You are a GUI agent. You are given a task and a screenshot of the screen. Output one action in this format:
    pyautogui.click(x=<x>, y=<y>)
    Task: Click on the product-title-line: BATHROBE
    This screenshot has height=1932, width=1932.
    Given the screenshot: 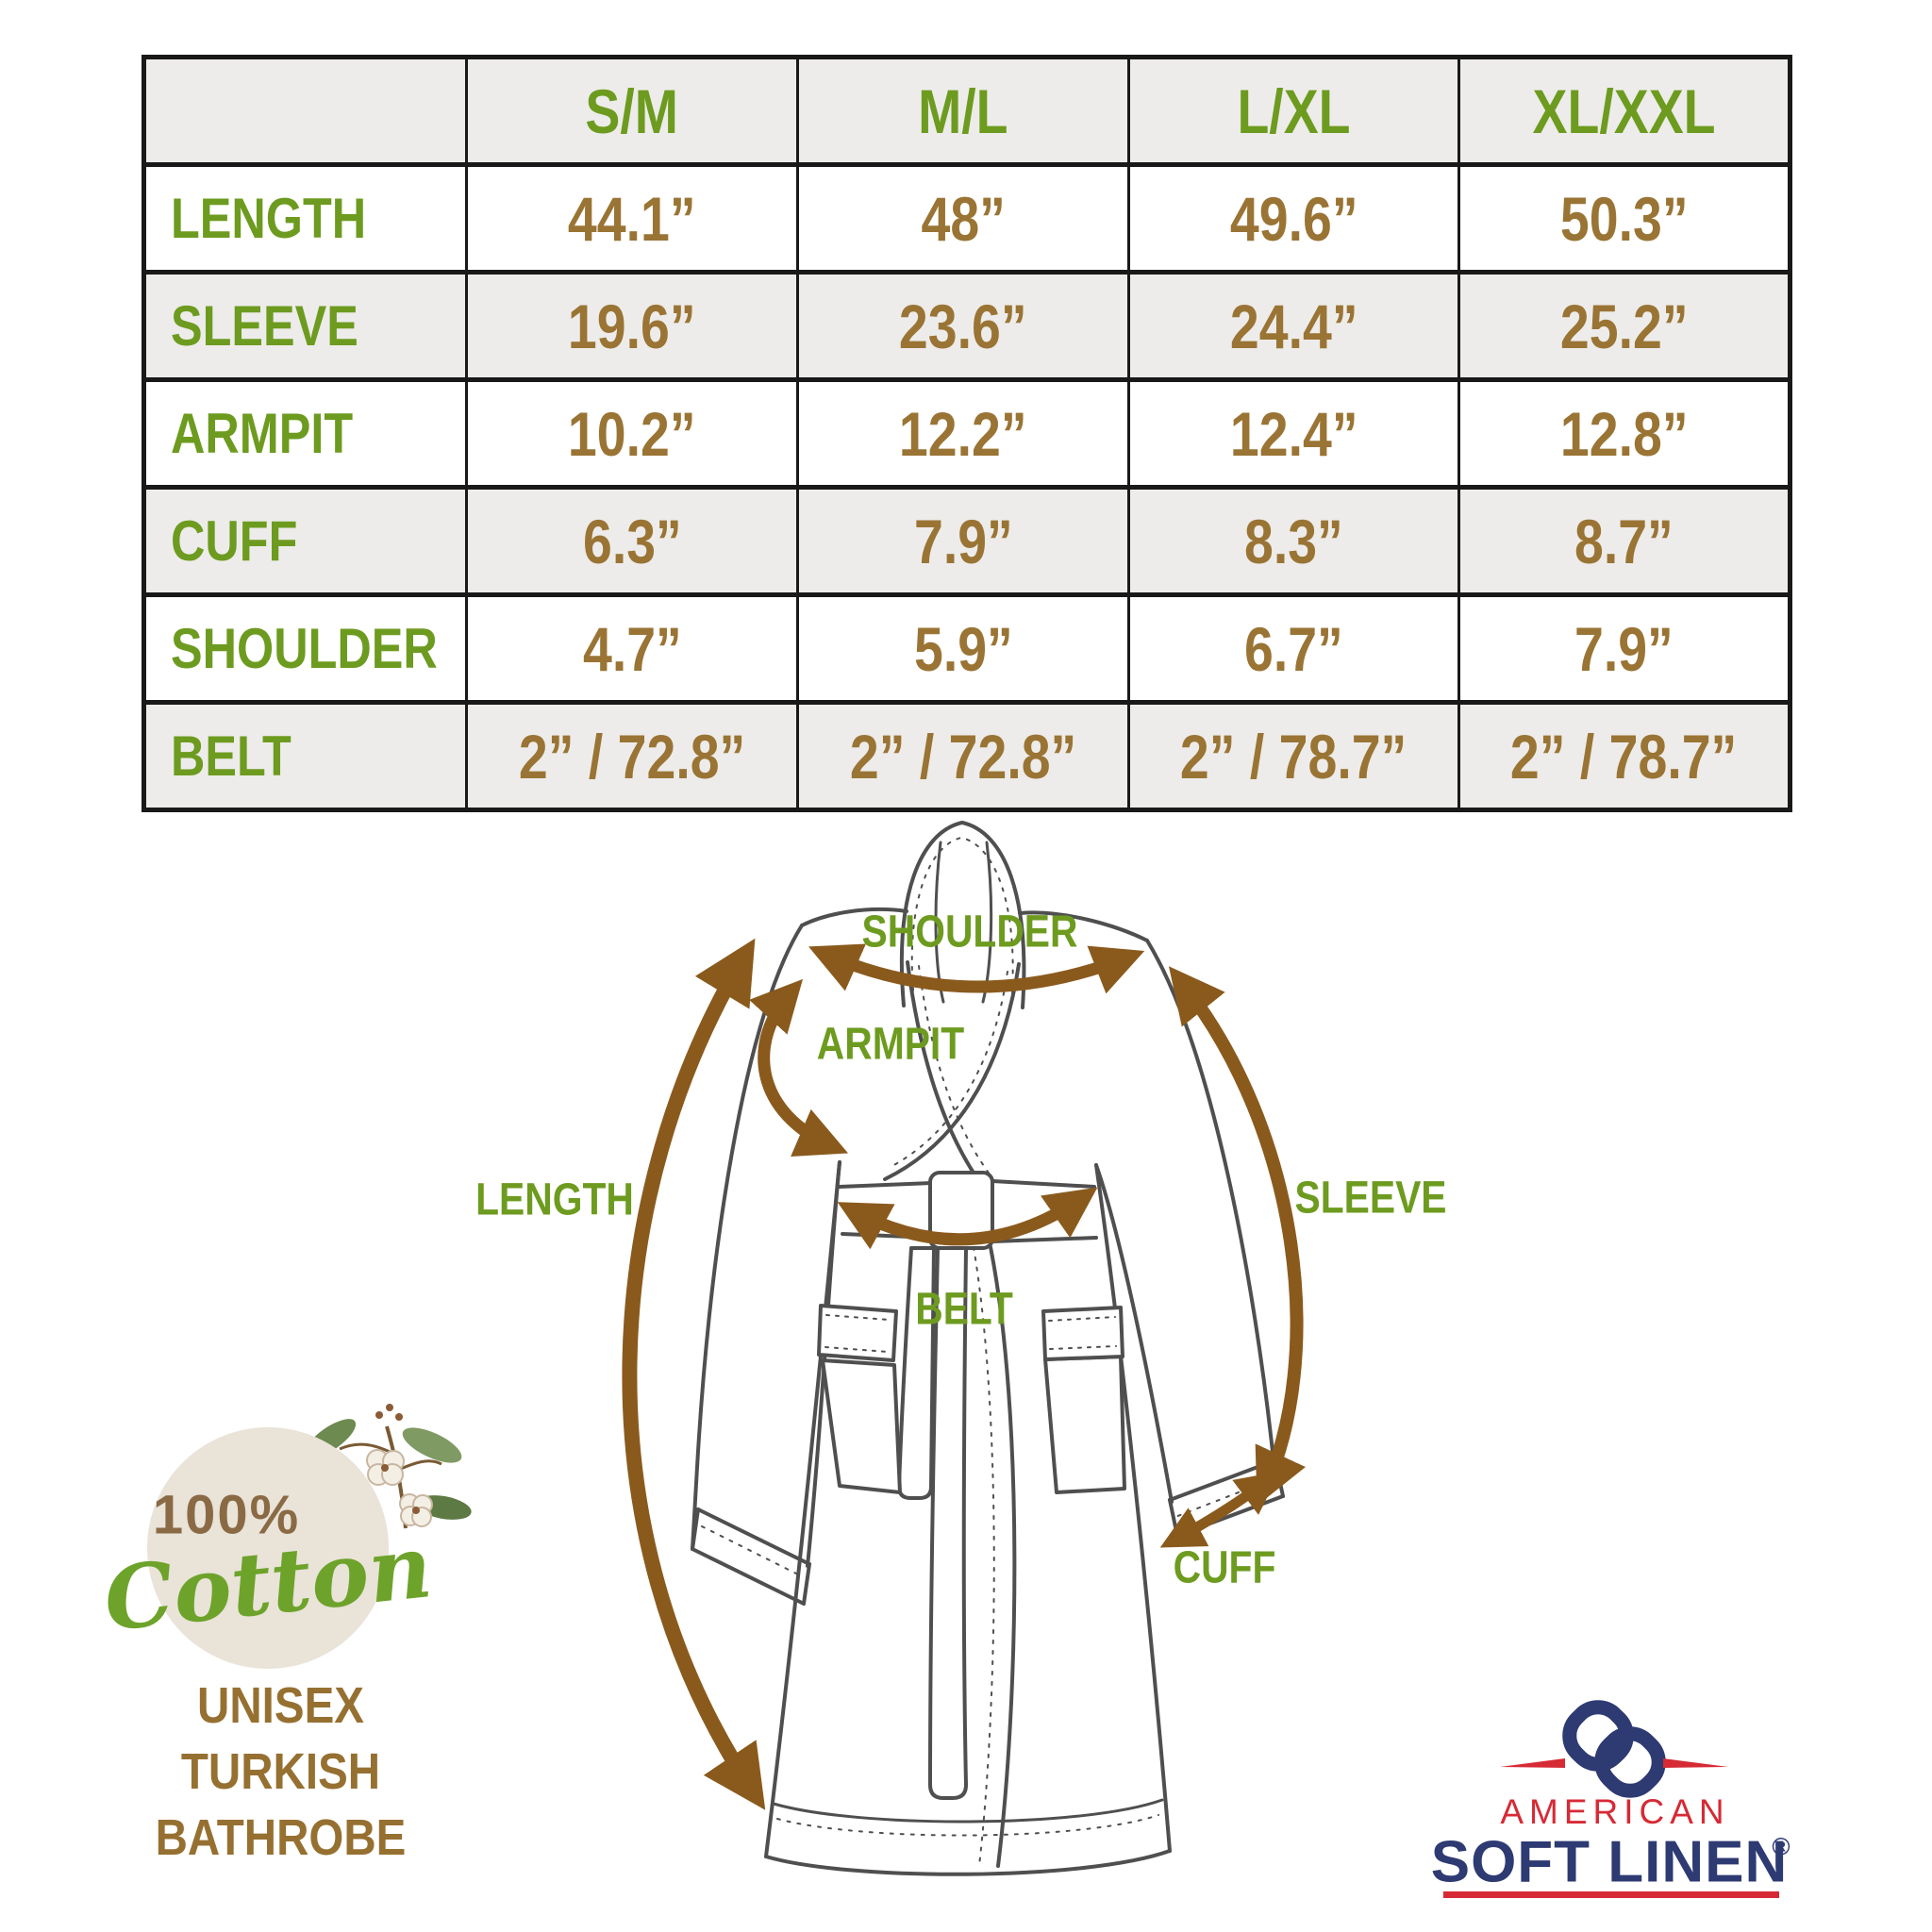 What is the action you would take?
    pyautogui.click(x=281, y=1838)
    